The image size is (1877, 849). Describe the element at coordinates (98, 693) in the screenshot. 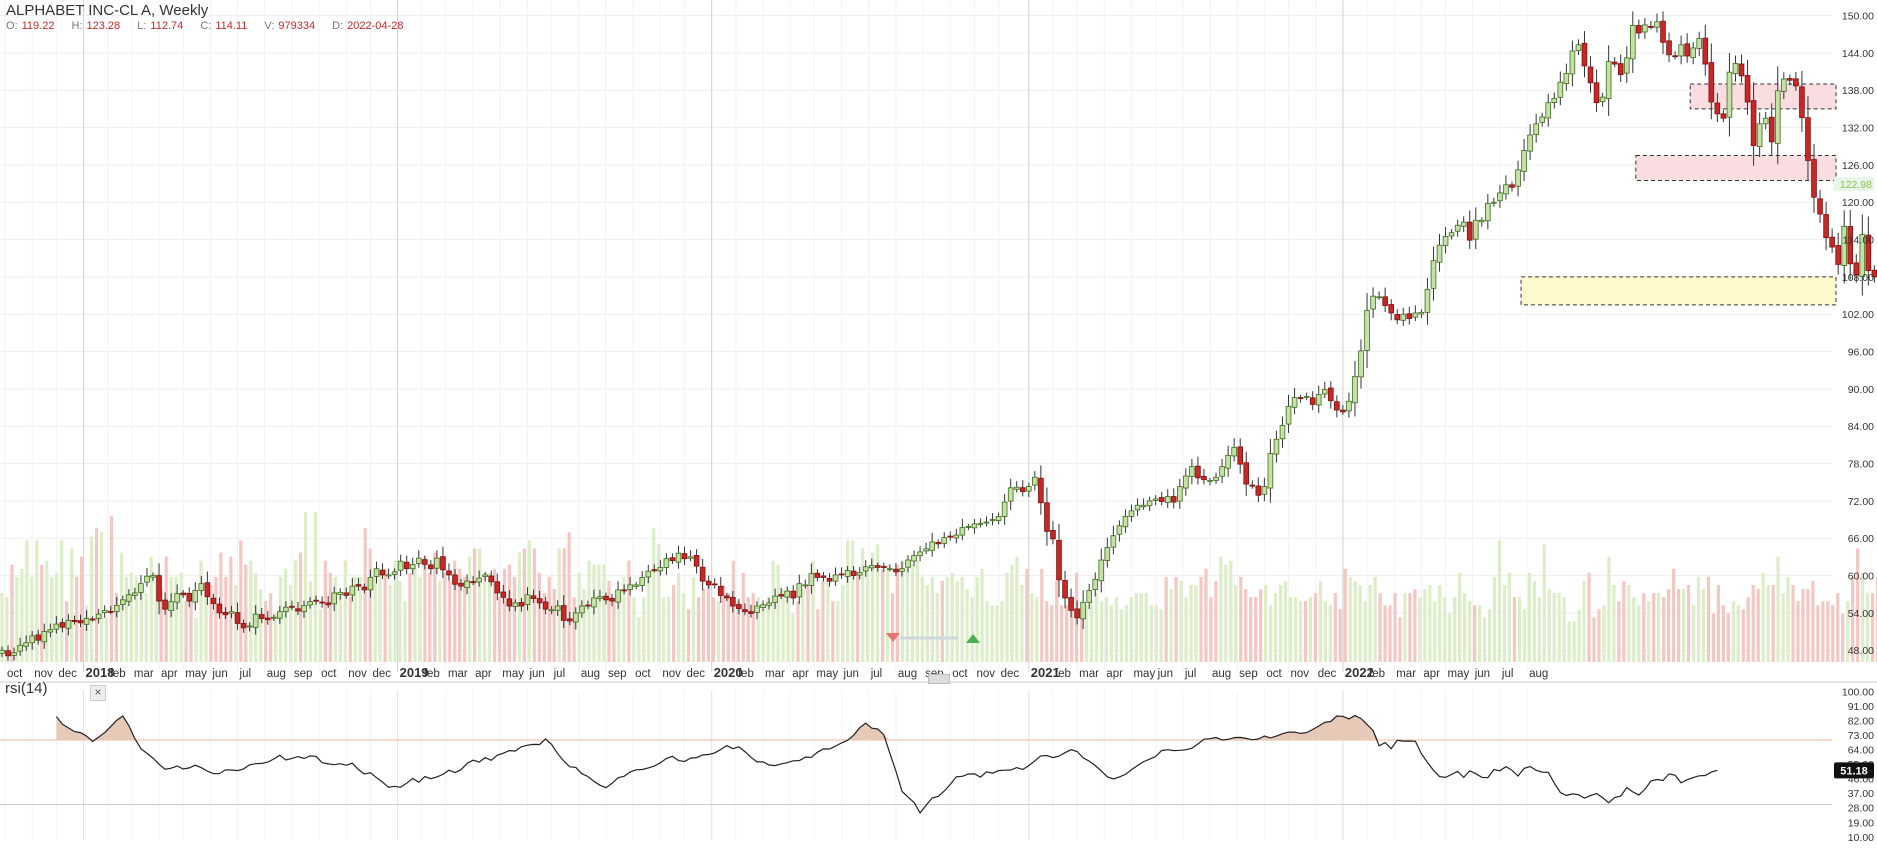

I see `rsi-close-button: ×` at that location.